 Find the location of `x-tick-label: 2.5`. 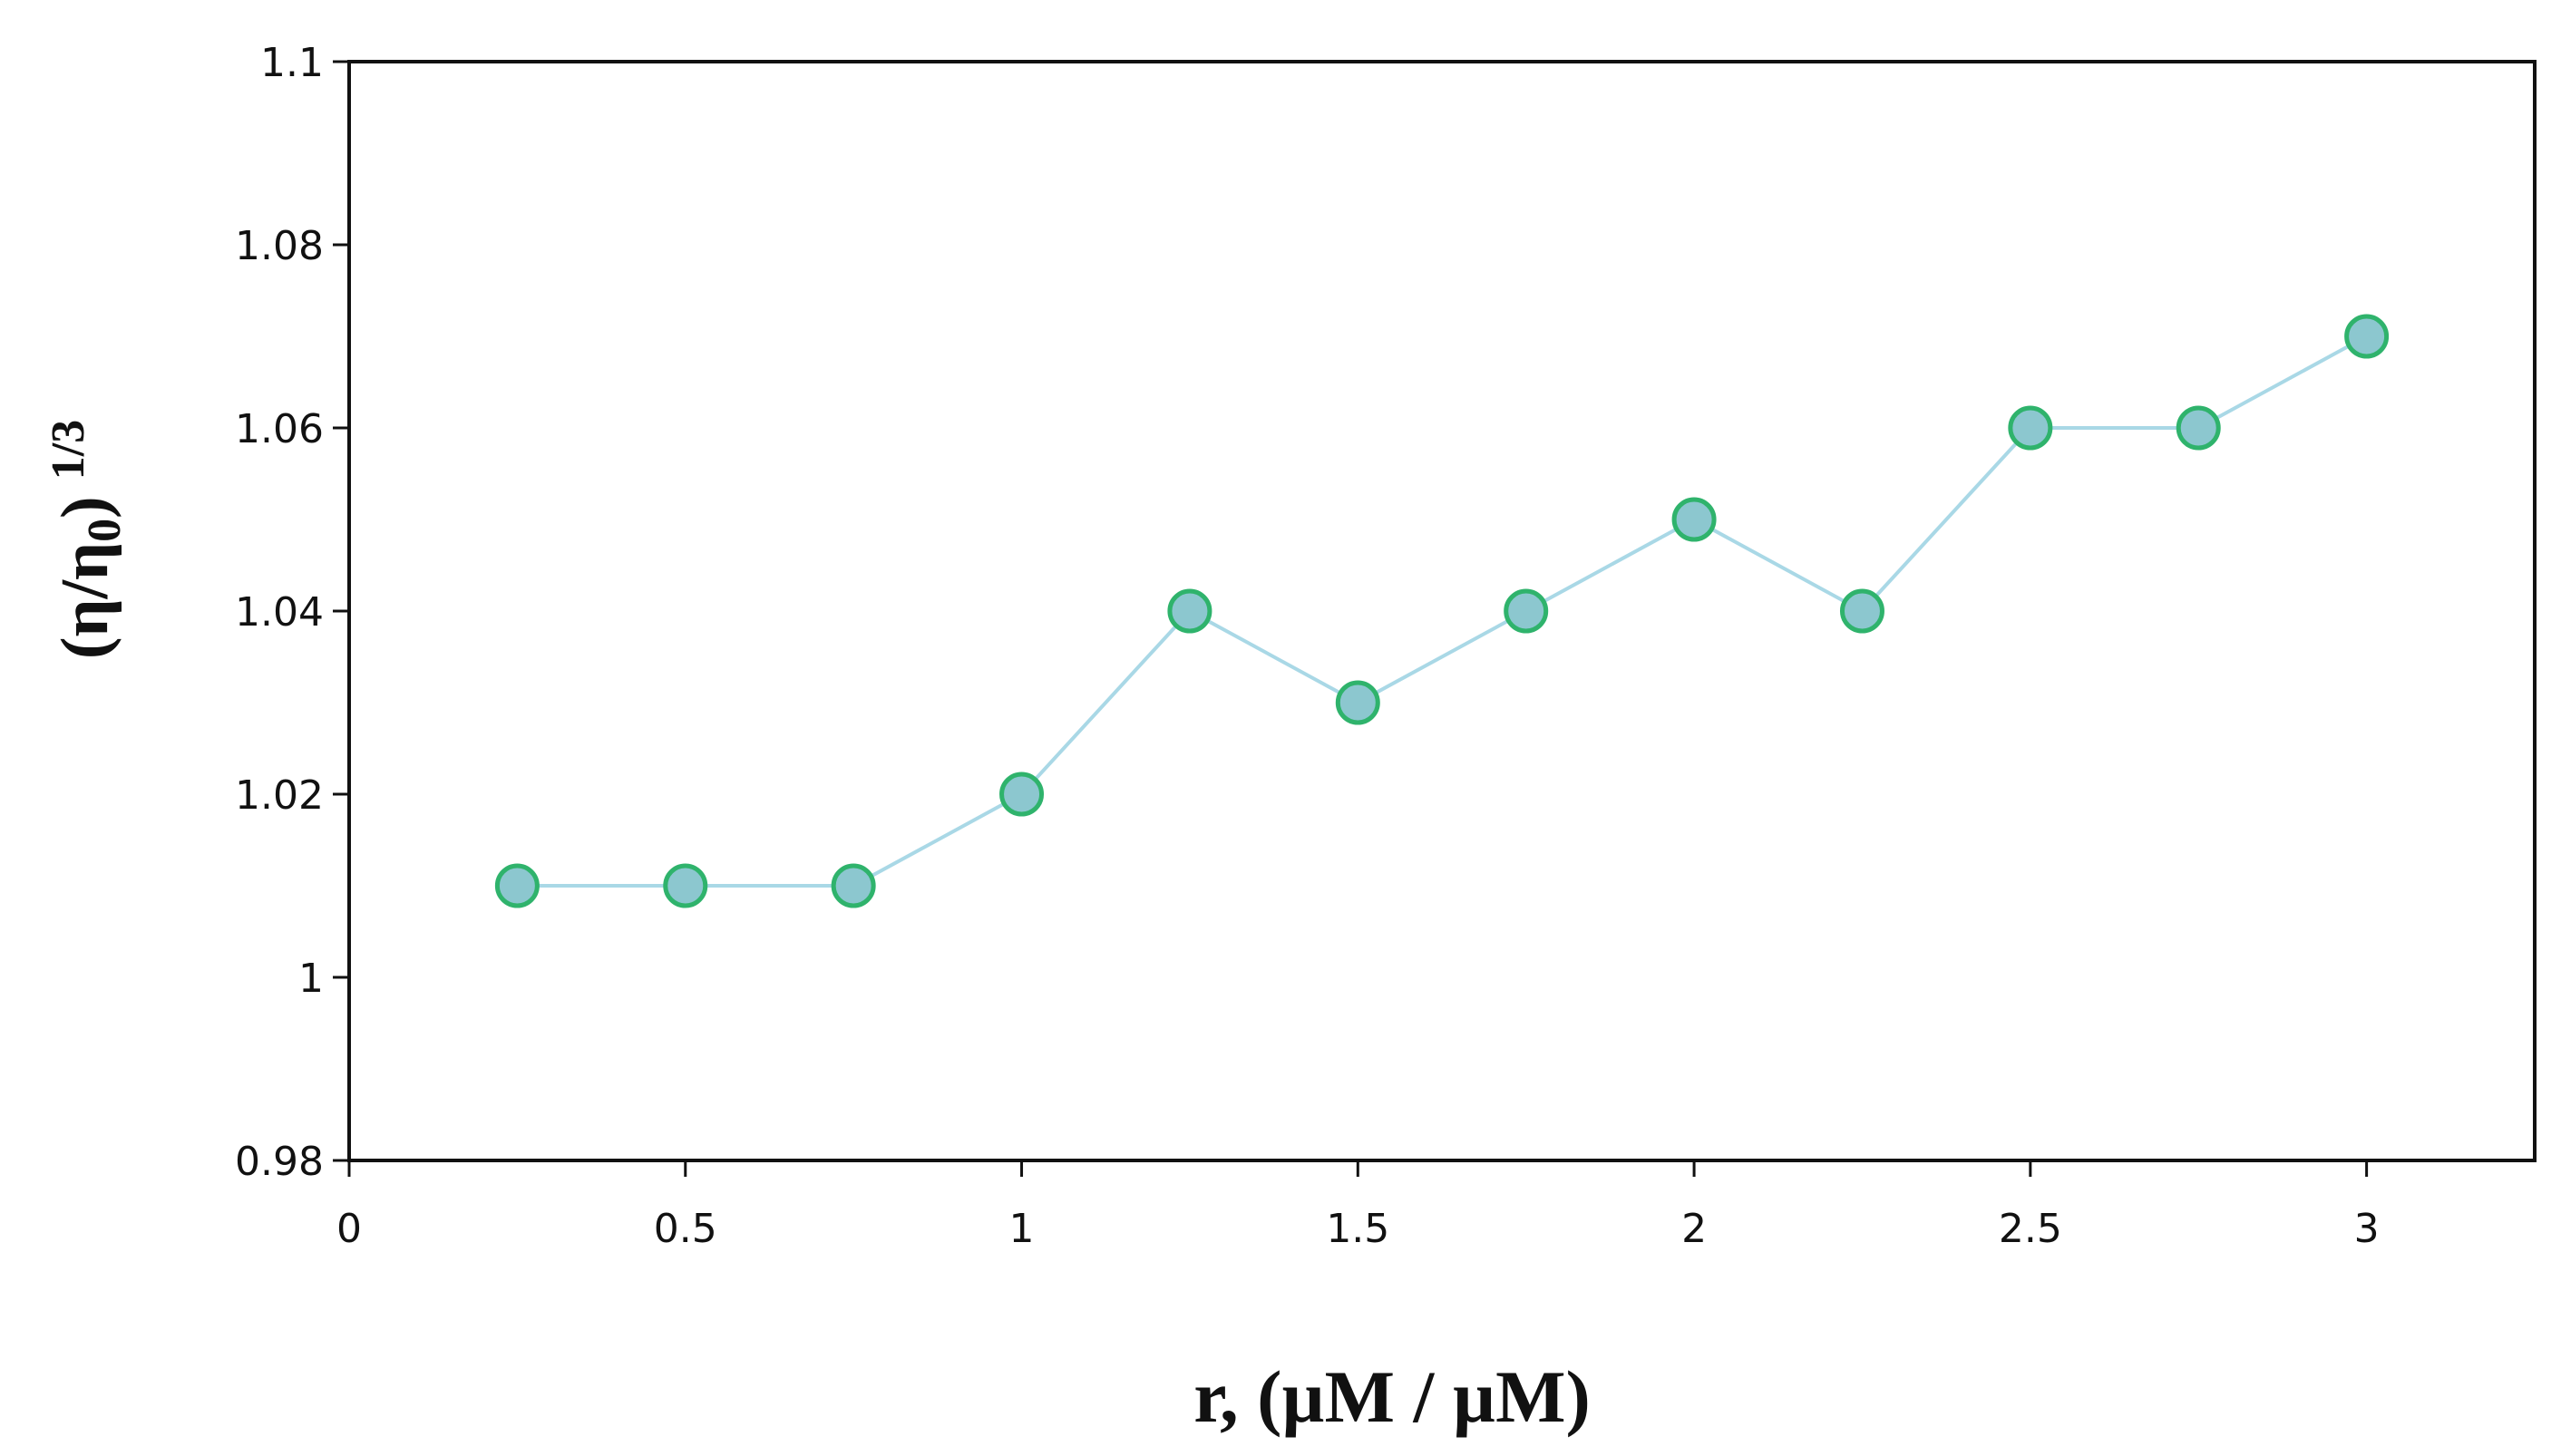

x-tick-label: 2.5 is located at coordinates (2030, 1229).